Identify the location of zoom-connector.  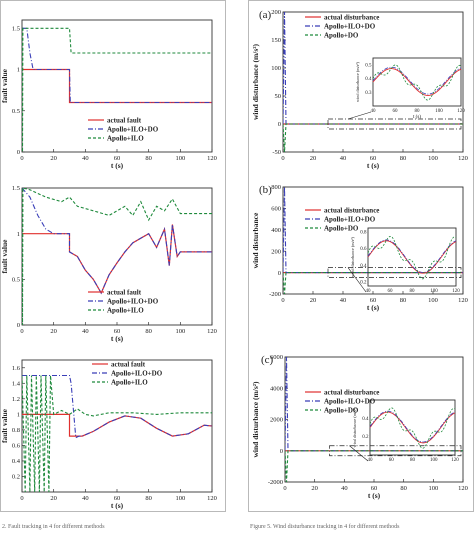
(359, 453).